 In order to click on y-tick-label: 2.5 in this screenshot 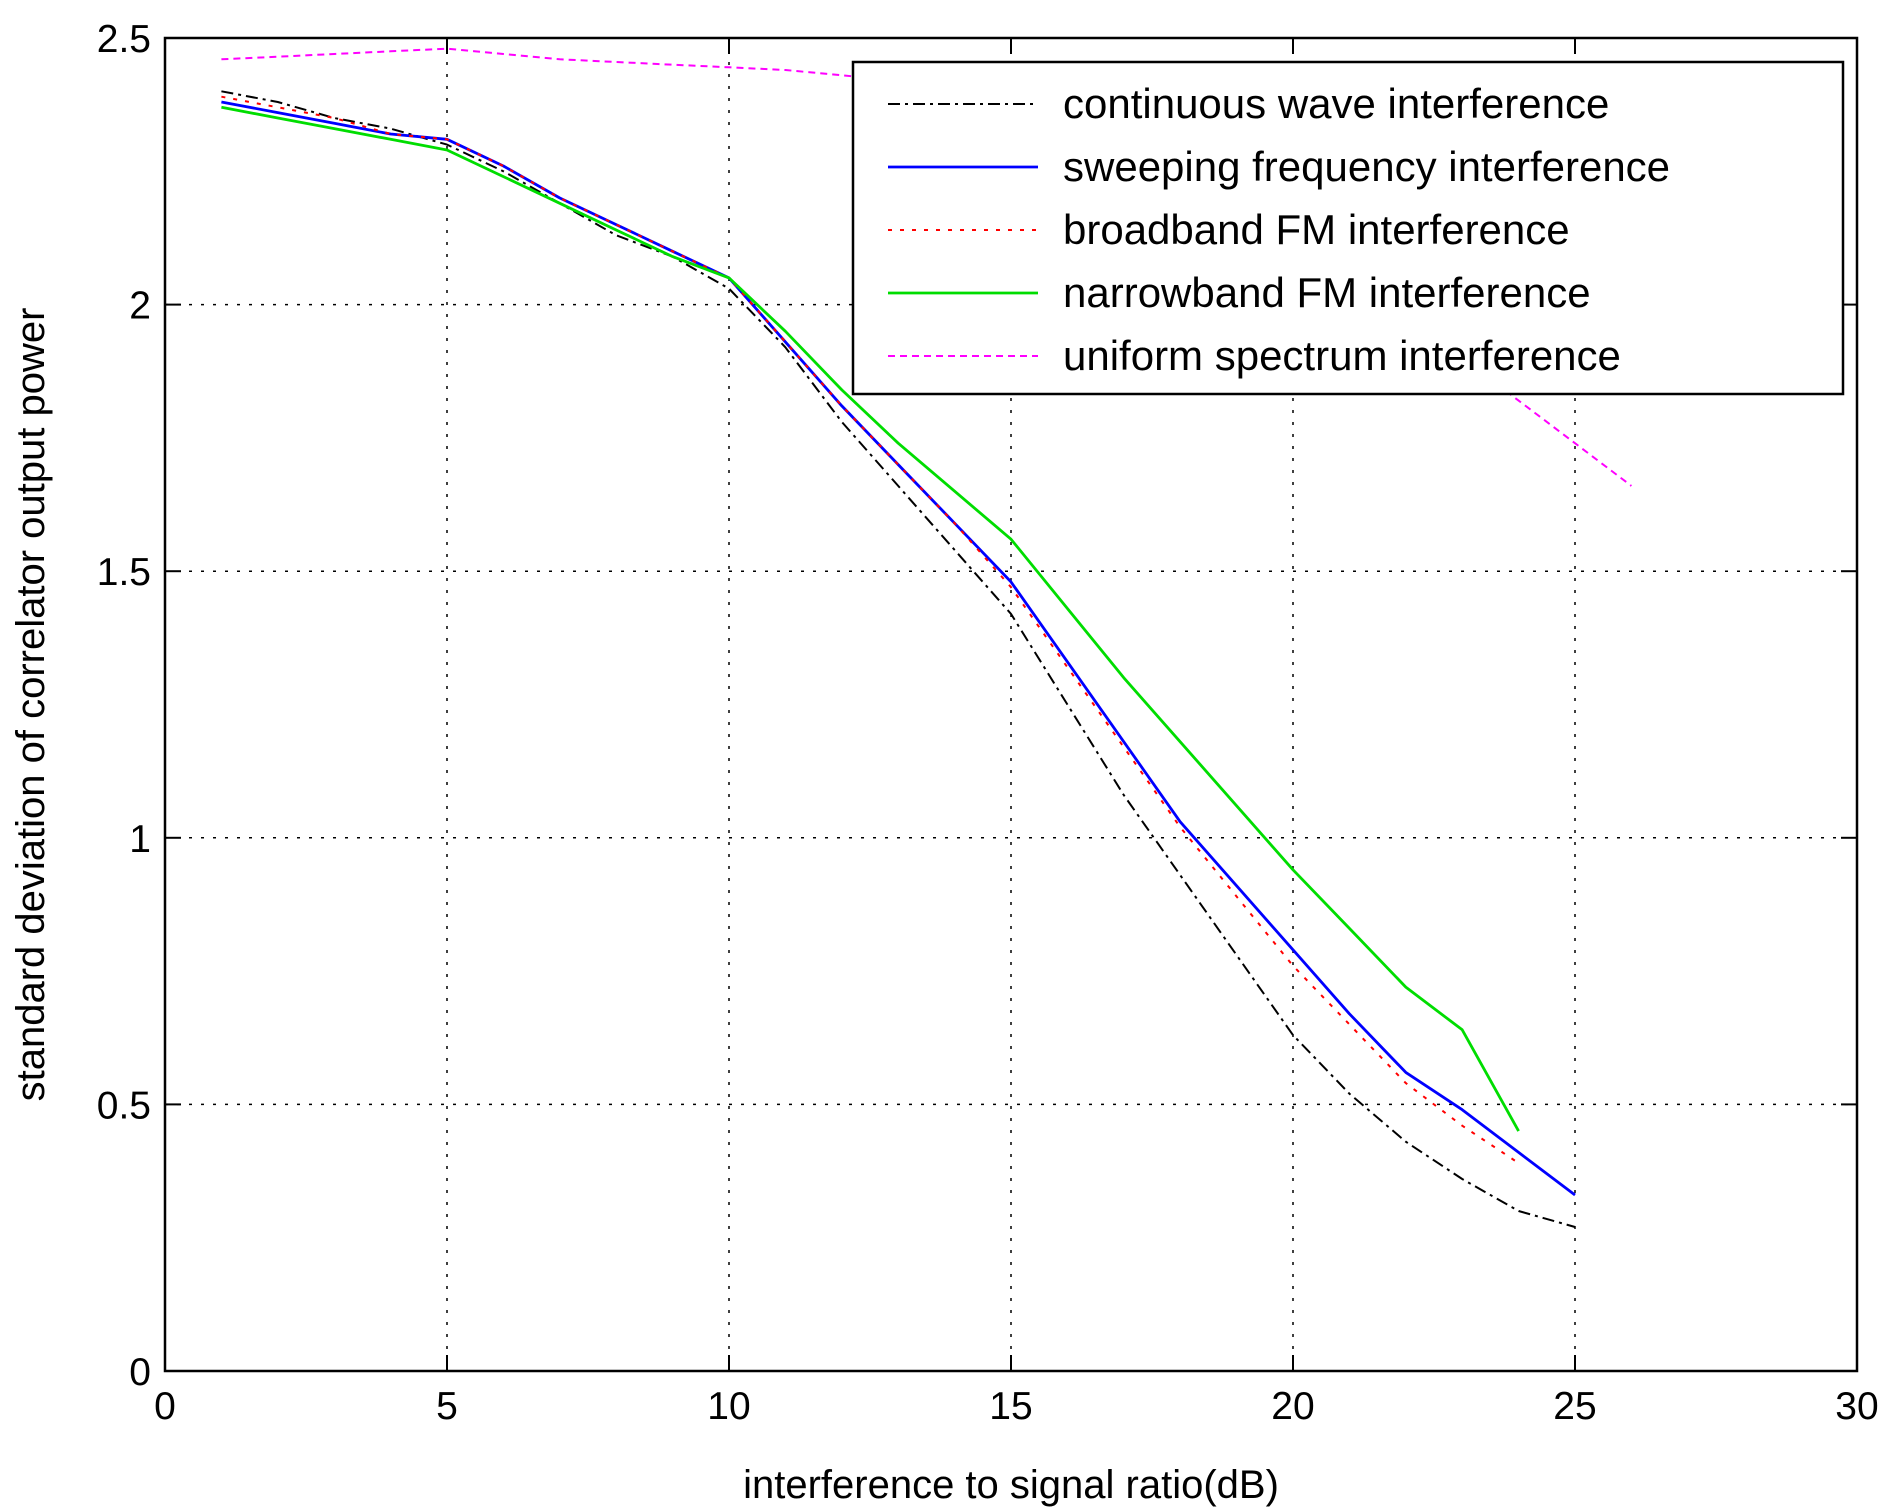, I will do `click(124, 39)`.